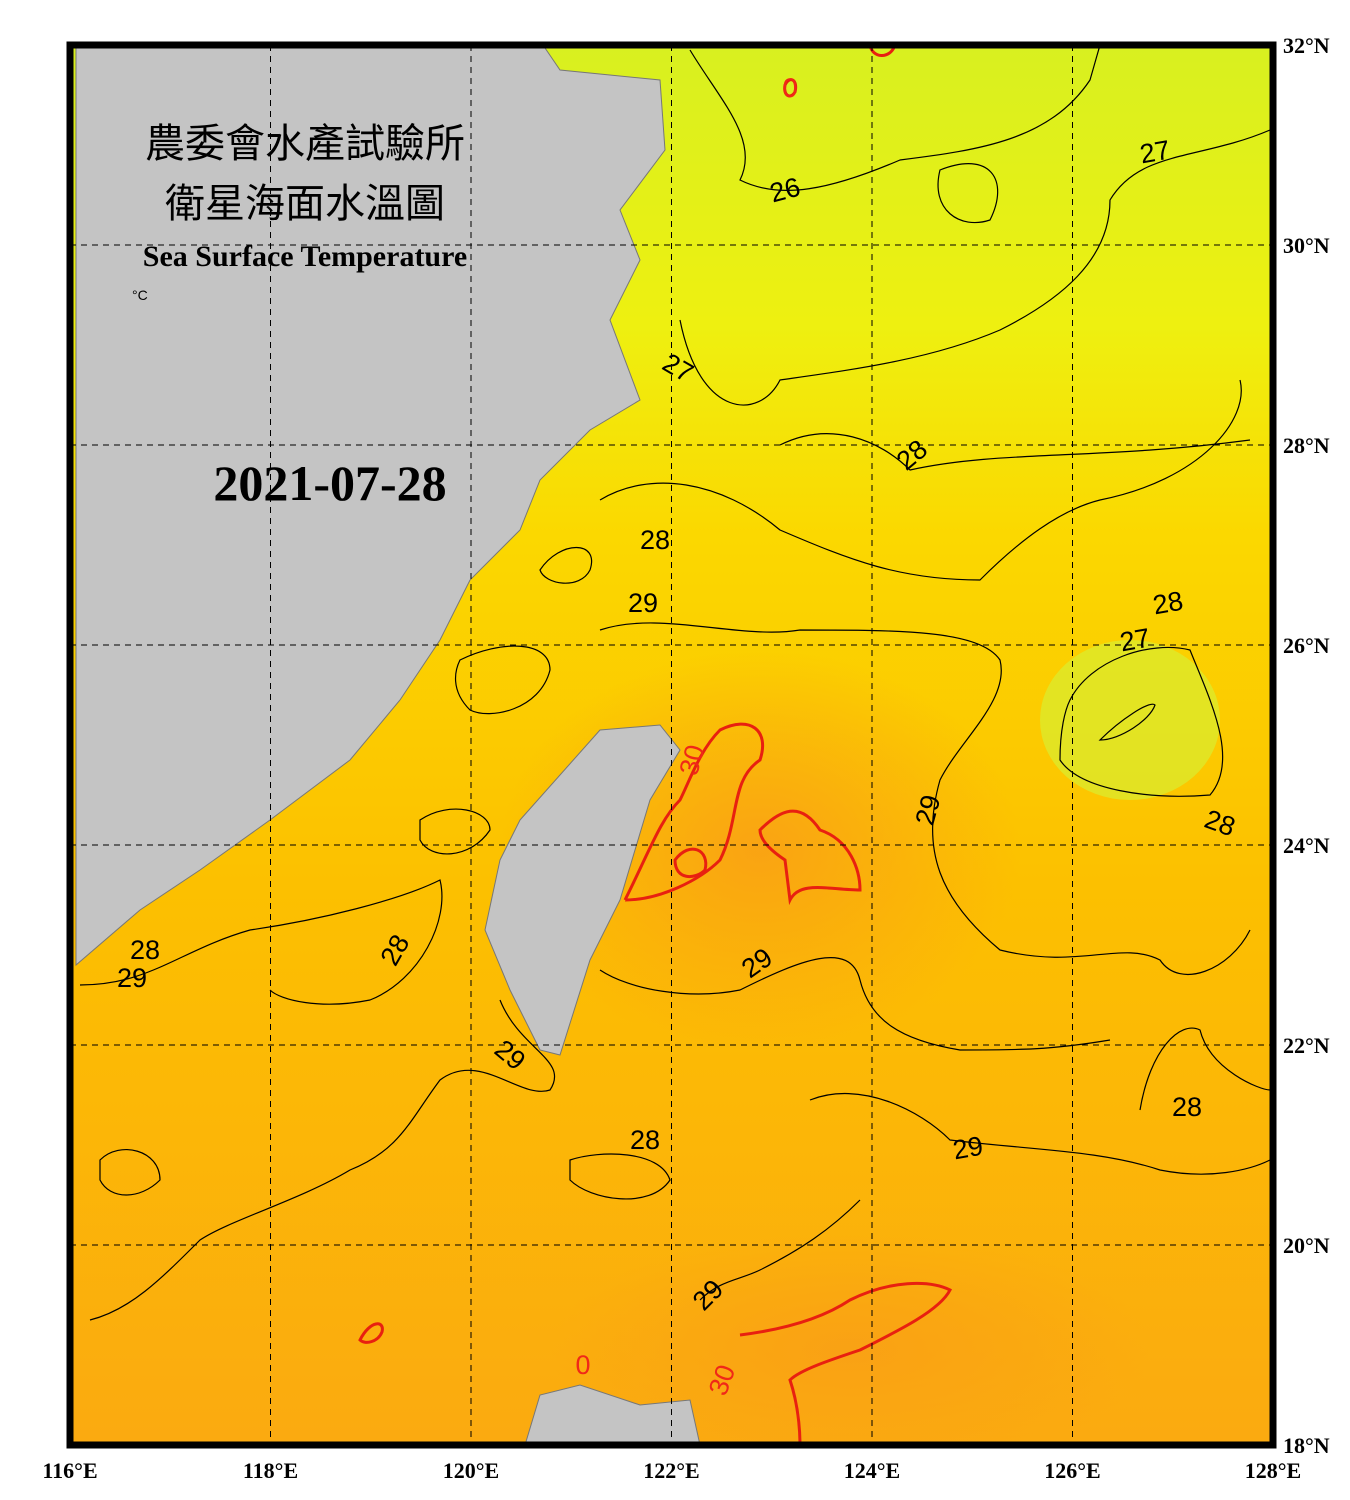 Image resolution: width=1350 pixels, height=1500 pixels. Describe the element at coordinates (471, 1470) in the screenshot. I see `lon-label: 120°E` at that location.